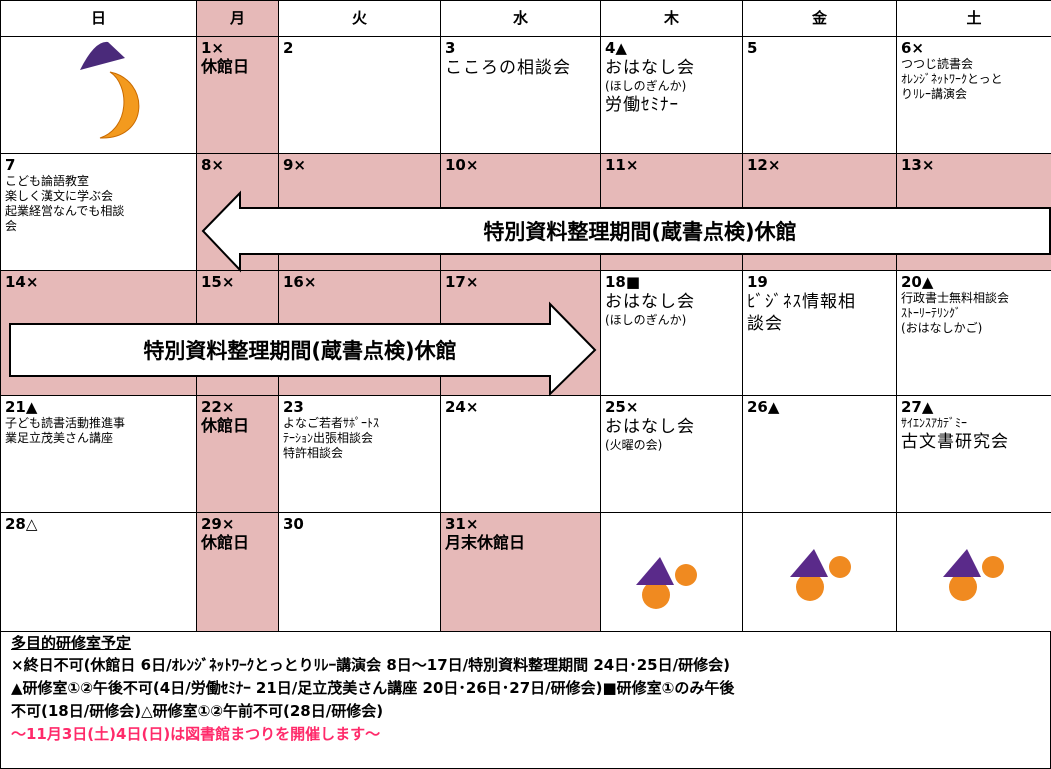 Image resolution: width=1051 pixels, height=769 pixels. I want to click on cell-text: 15×, so click(218, 282).